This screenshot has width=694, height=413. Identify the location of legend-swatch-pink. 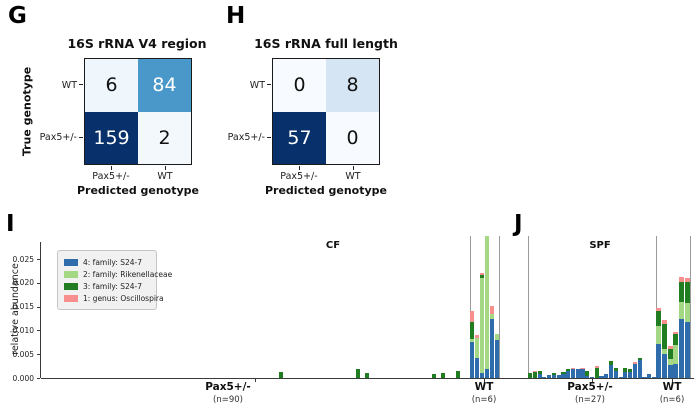
(71, 298).